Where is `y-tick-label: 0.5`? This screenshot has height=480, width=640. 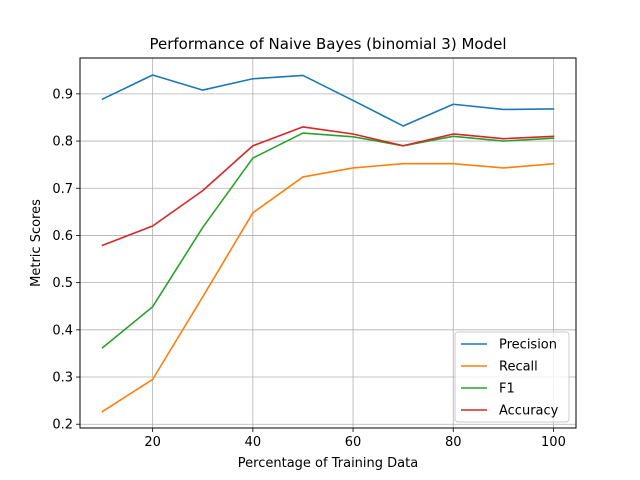
y-tick-label: 0.5 is located at coordinates (62, 283).